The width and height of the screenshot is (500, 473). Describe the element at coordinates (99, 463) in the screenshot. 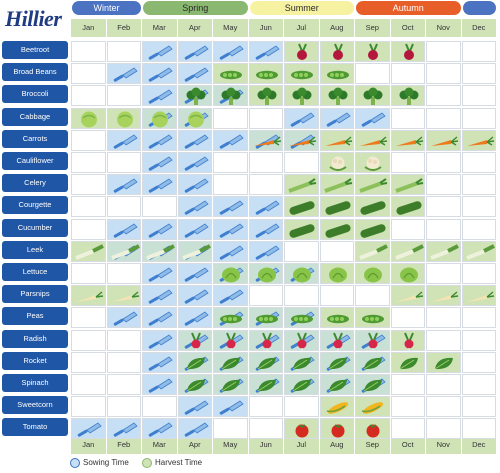

I see `legend-sowing: Sowing Time` at that location.